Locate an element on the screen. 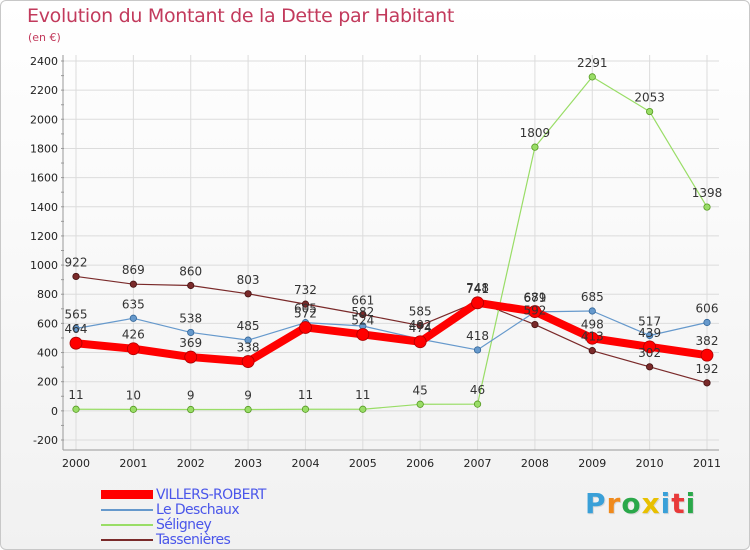 The width and height of the screenshot is (750, 550). data-label: 369 is located at coordinates (190, 343).